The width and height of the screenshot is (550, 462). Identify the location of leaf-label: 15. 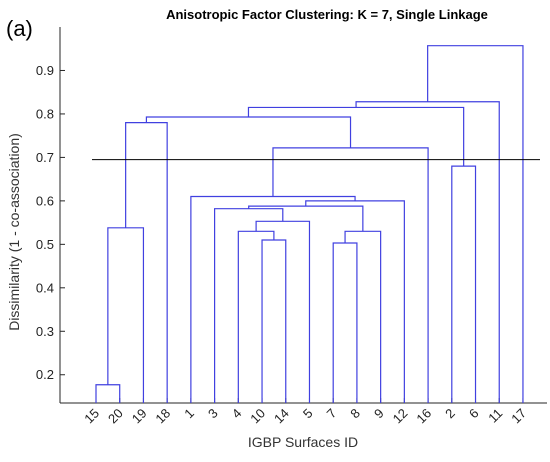
(91, 416).